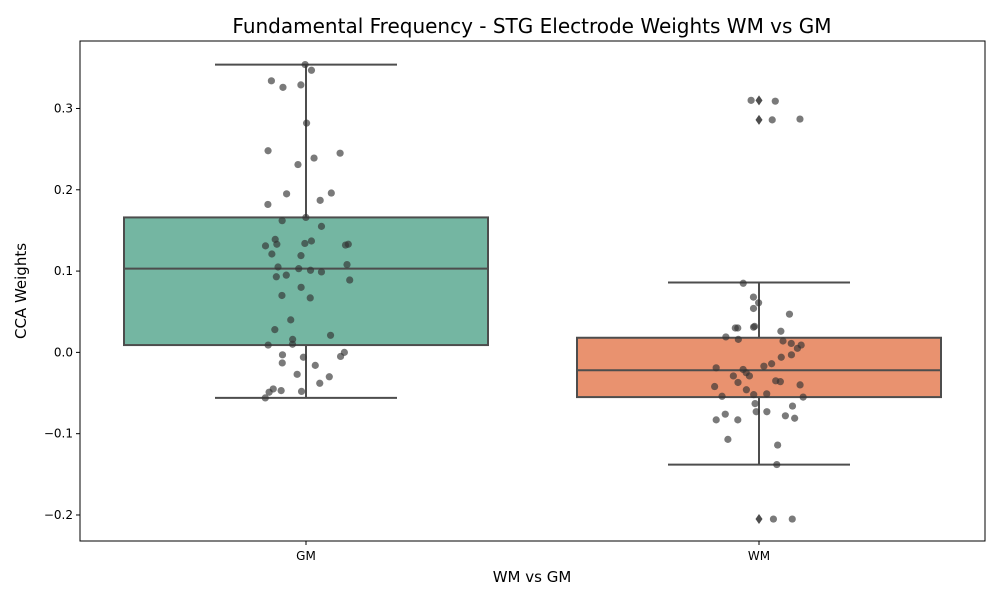 The width and height of the screenshot is (1000, 604). Describe the element at coordinates (759, 556) in the screenshot. I see `x-tick-label: WM` at that location.